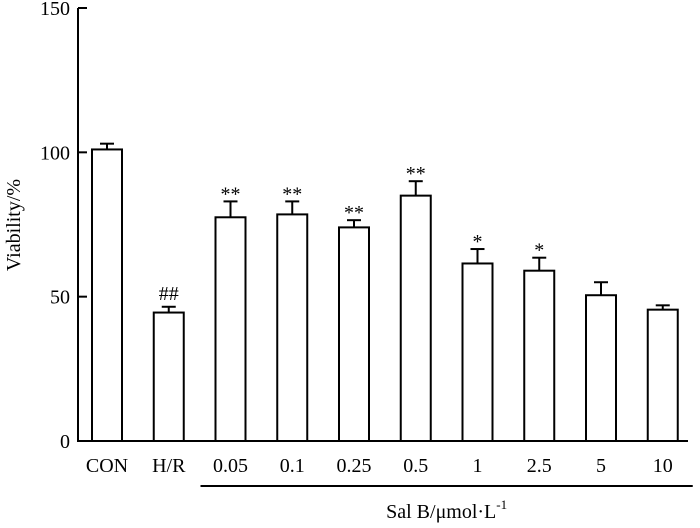  Describe the element at coordinates (230, 466) in the screenshot. I see `x-tick-label: 0.05` at that location.